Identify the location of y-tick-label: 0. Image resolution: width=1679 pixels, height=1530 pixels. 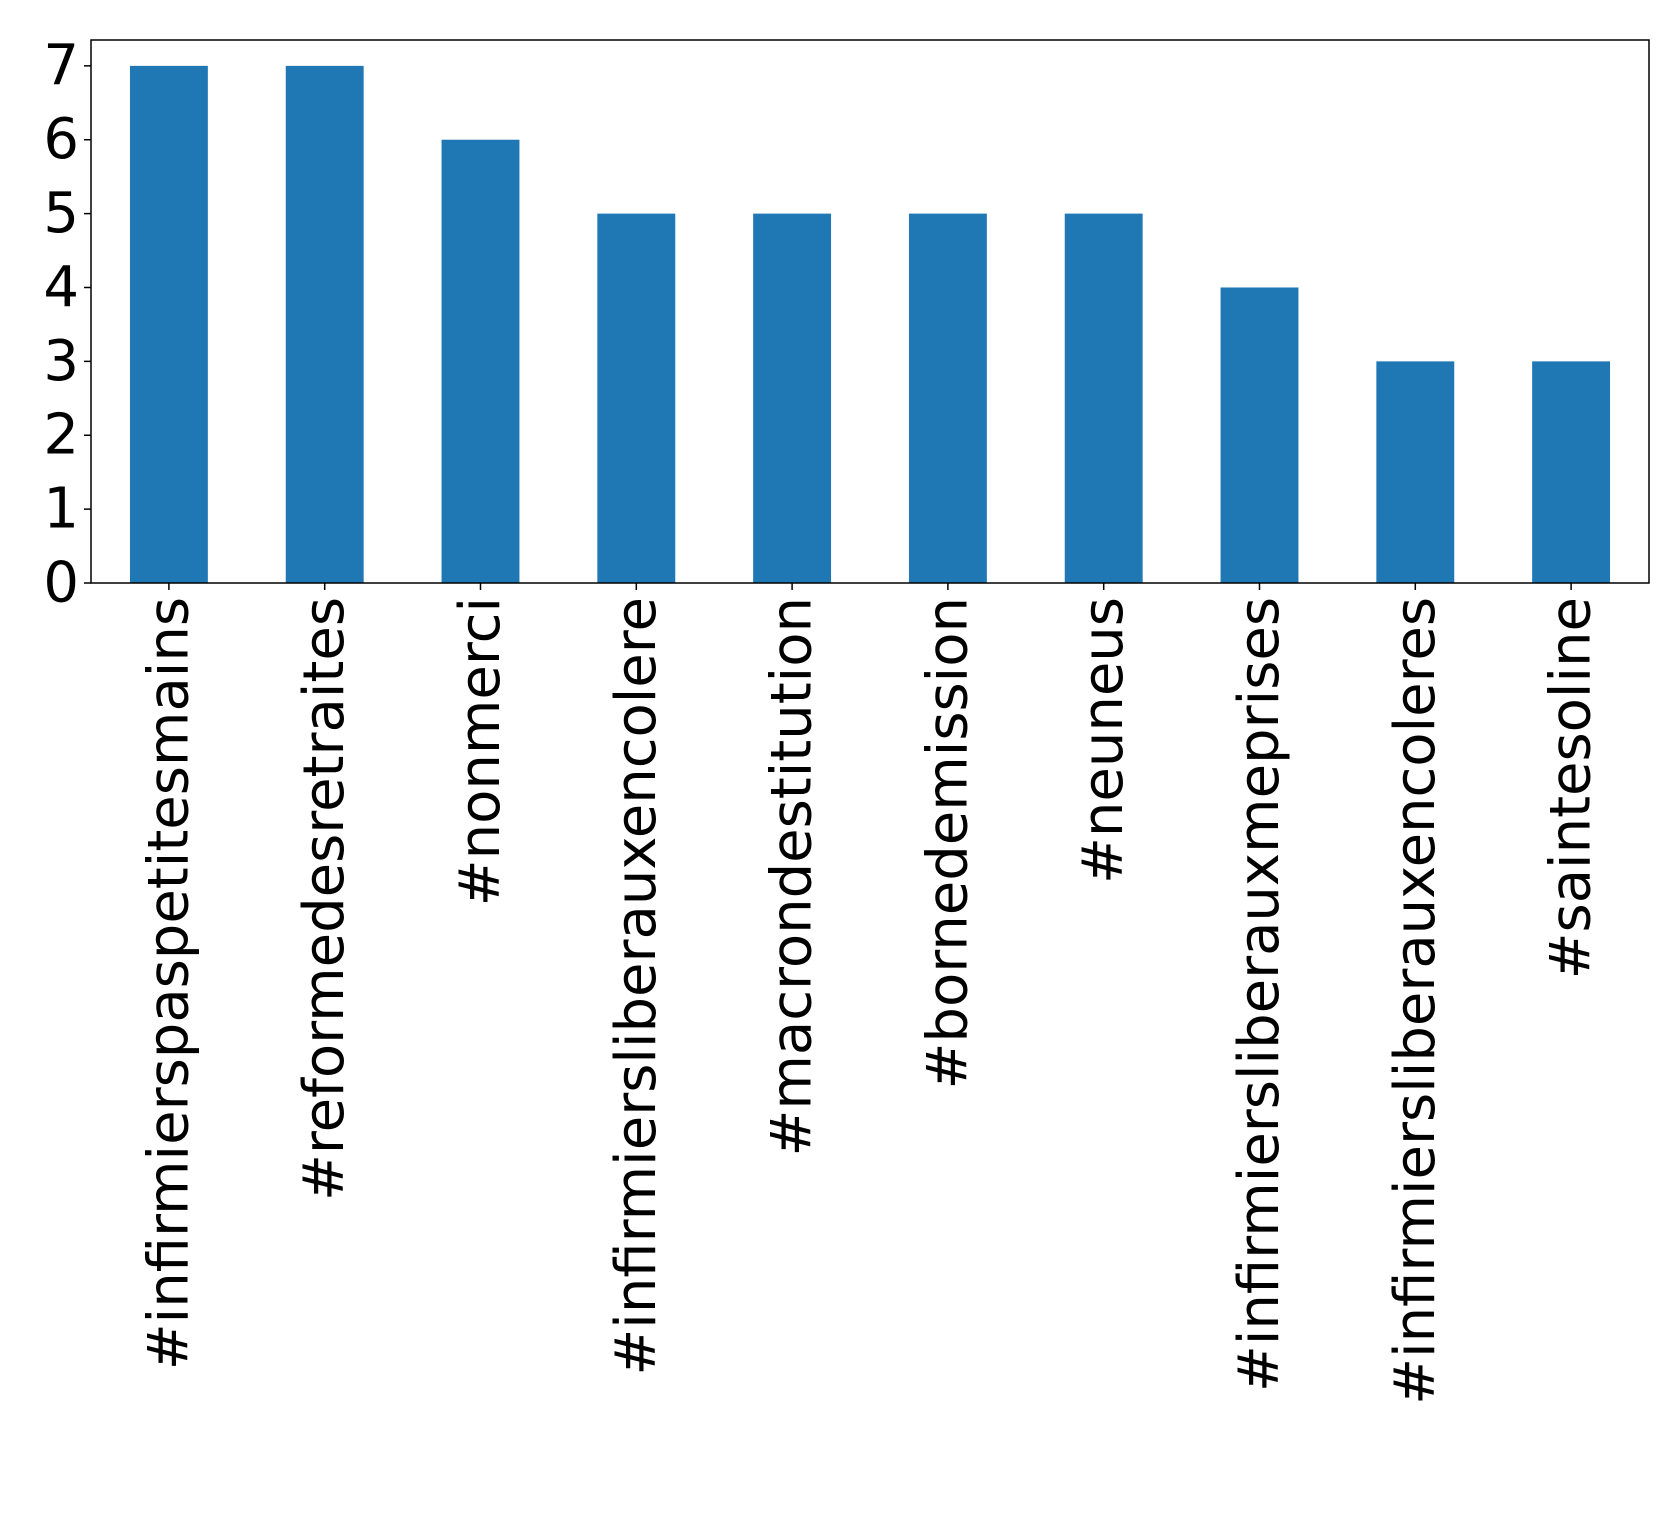
(61, 583).